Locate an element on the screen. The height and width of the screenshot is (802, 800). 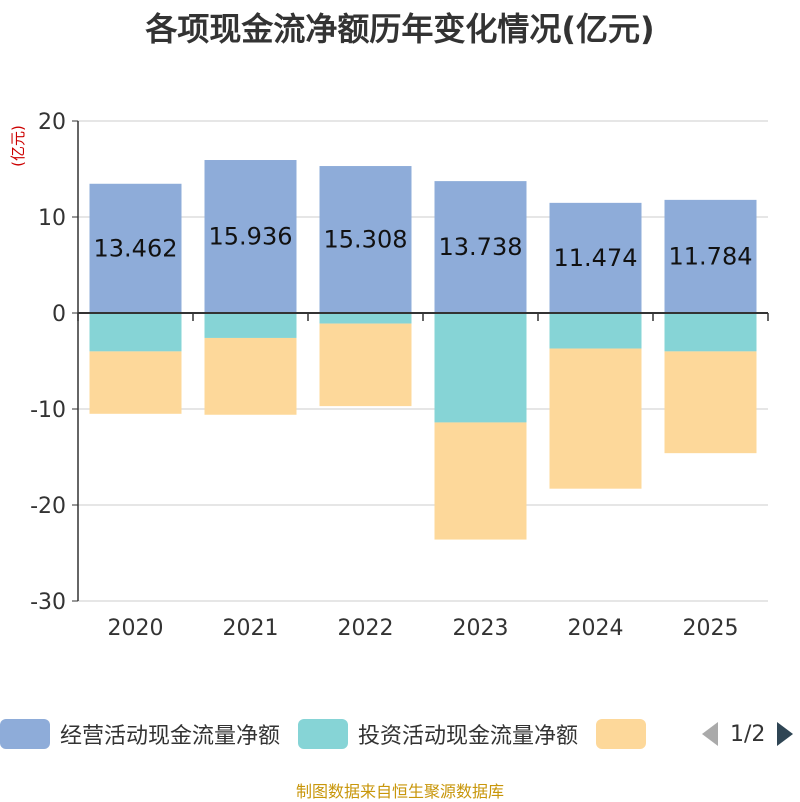
x-tick-label: 2023 is located at coordinates (481, 628).